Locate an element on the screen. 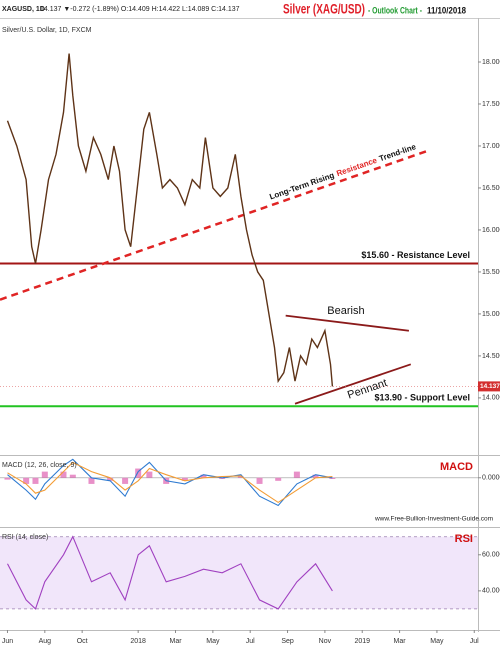  panel-title: Silver/U.S. Dollar, 1D, FXCM is located at coordinates (47, 30).